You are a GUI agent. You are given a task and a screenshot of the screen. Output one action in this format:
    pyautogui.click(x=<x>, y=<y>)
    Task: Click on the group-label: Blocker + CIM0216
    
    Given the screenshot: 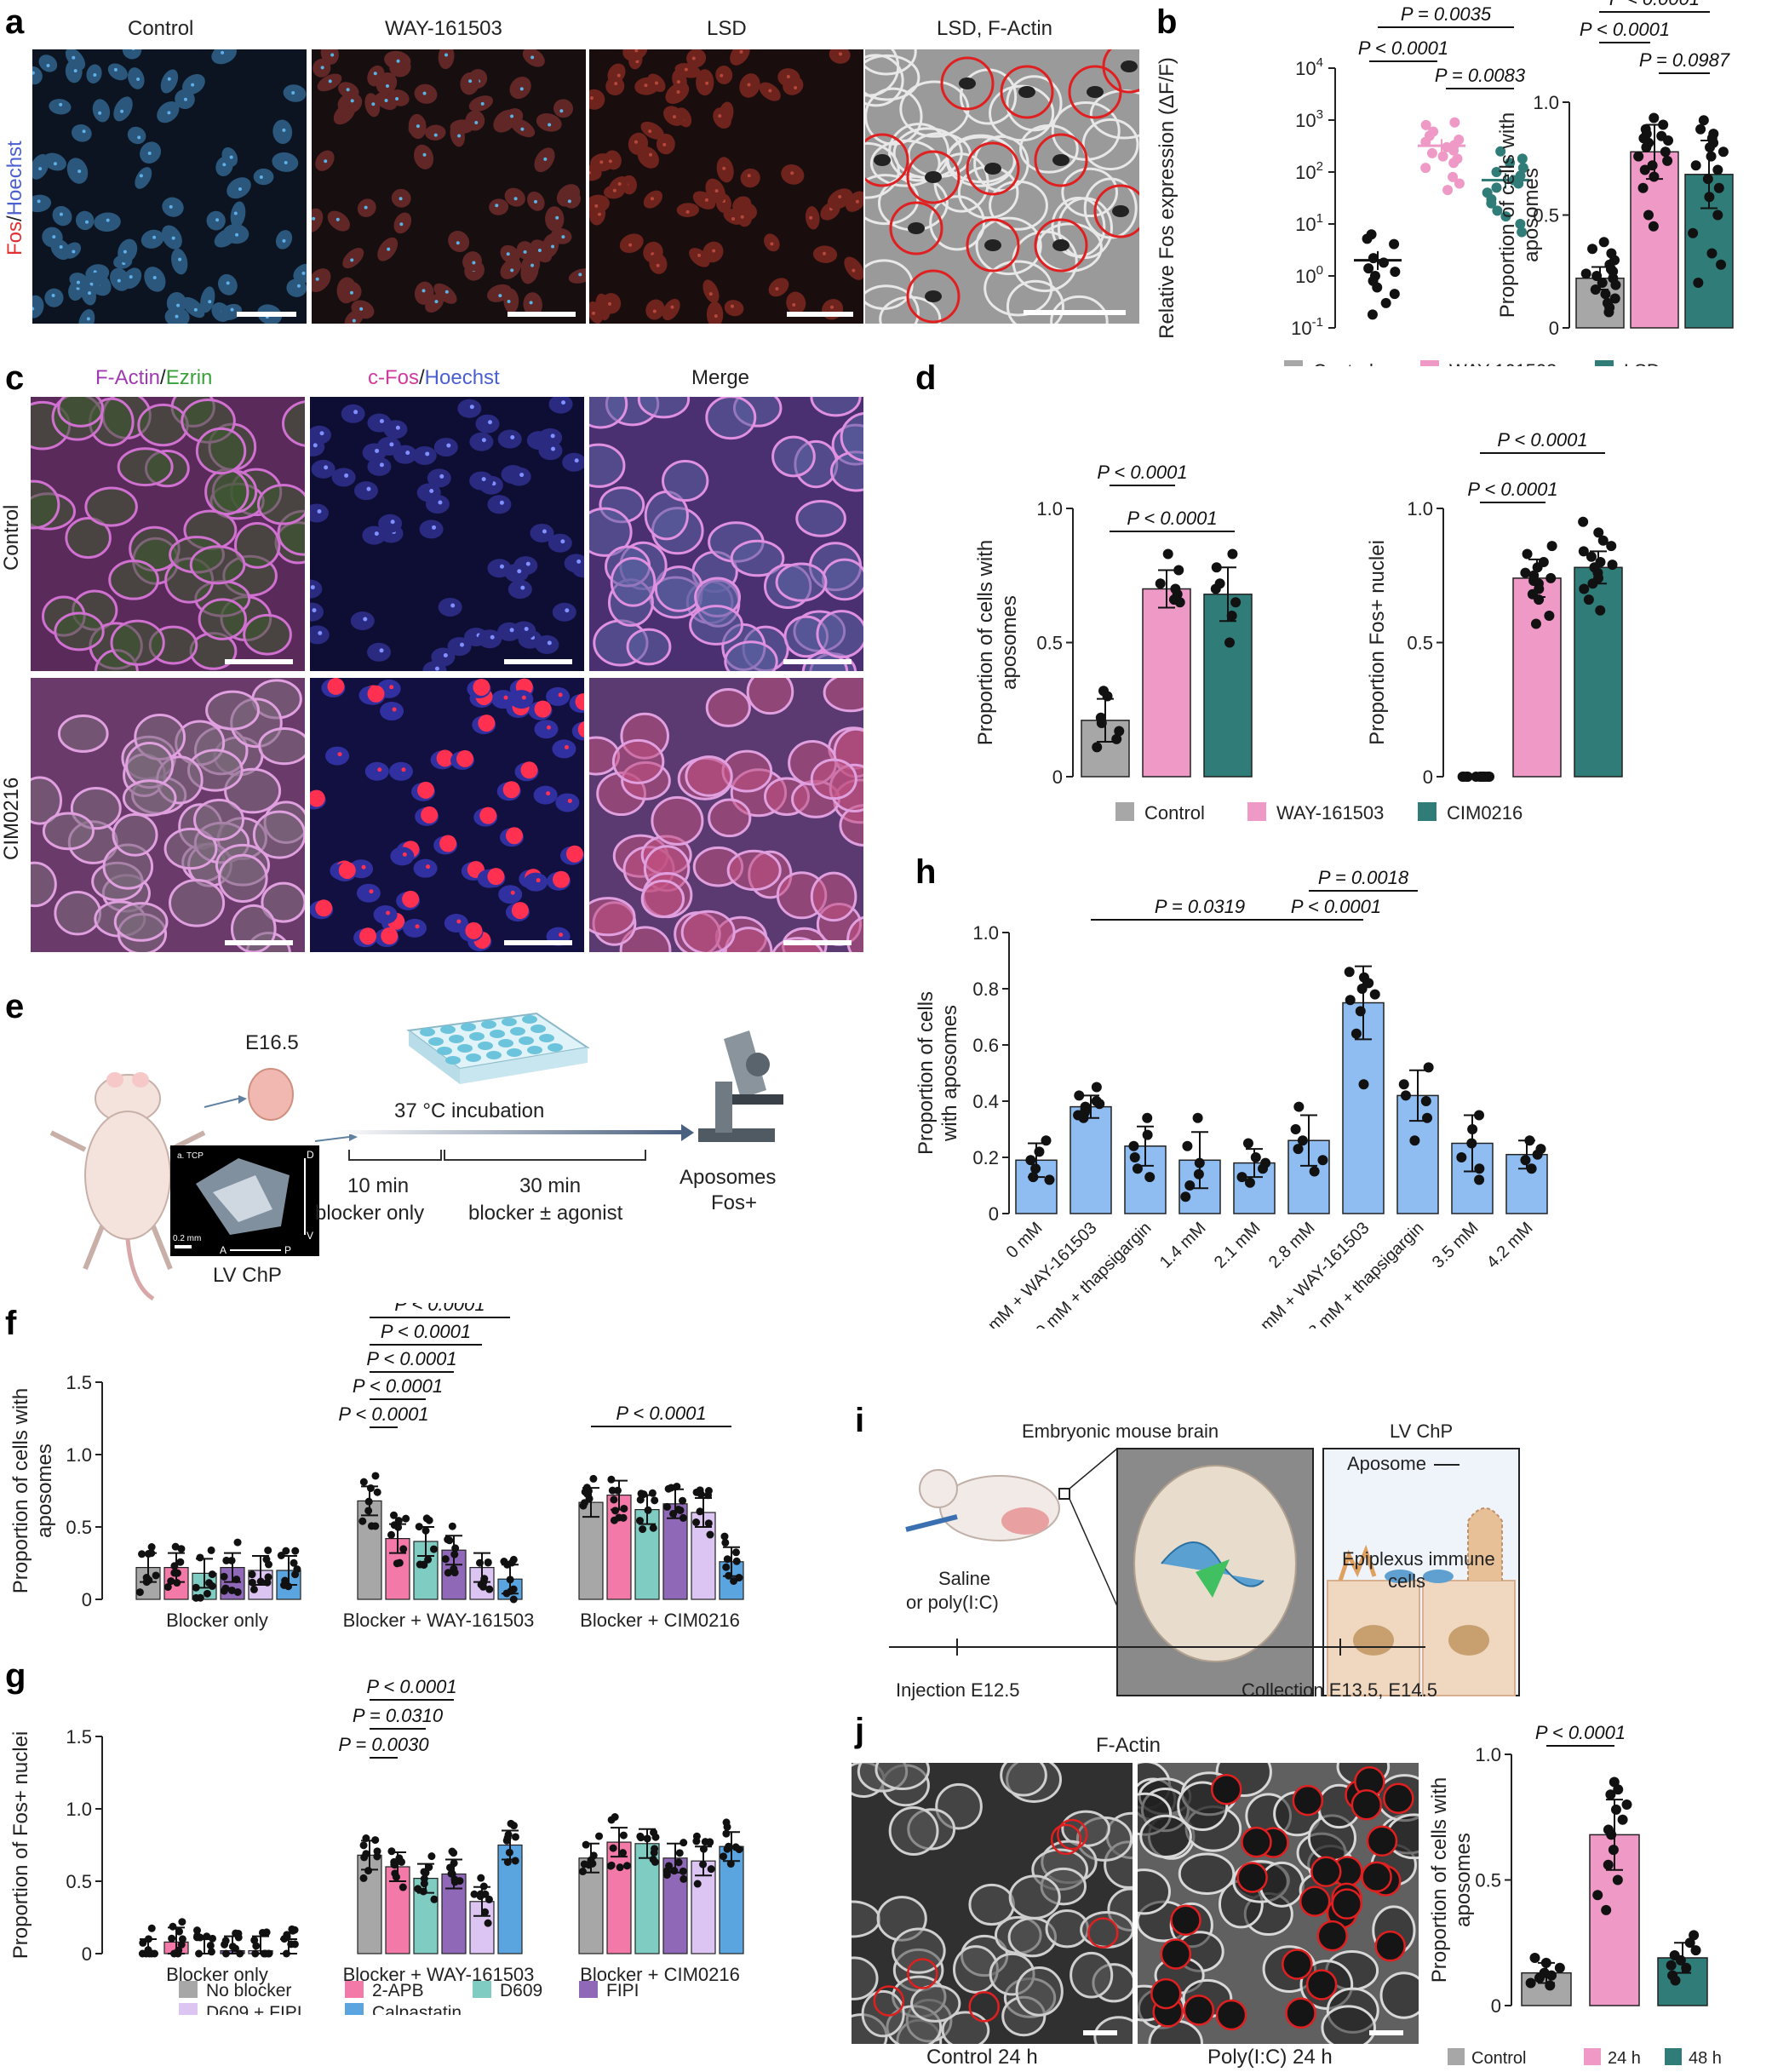 What is the action you would take?
    pyautogui.click(x=660, y=1974)
    